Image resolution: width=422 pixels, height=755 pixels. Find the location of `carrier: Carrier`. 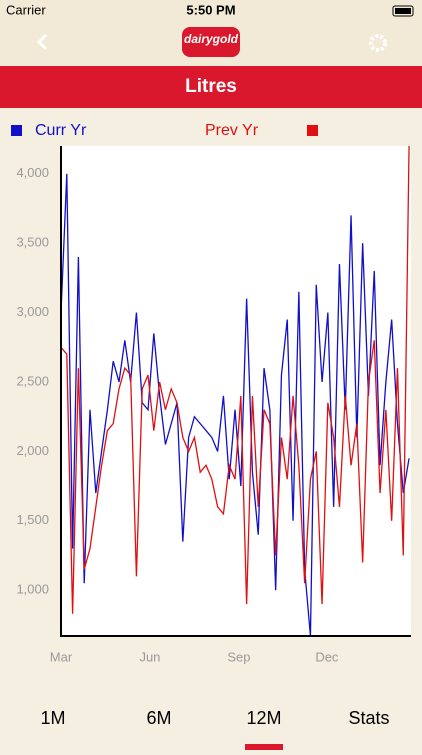

carrier: Carrier is located at coordinates (26, 9).